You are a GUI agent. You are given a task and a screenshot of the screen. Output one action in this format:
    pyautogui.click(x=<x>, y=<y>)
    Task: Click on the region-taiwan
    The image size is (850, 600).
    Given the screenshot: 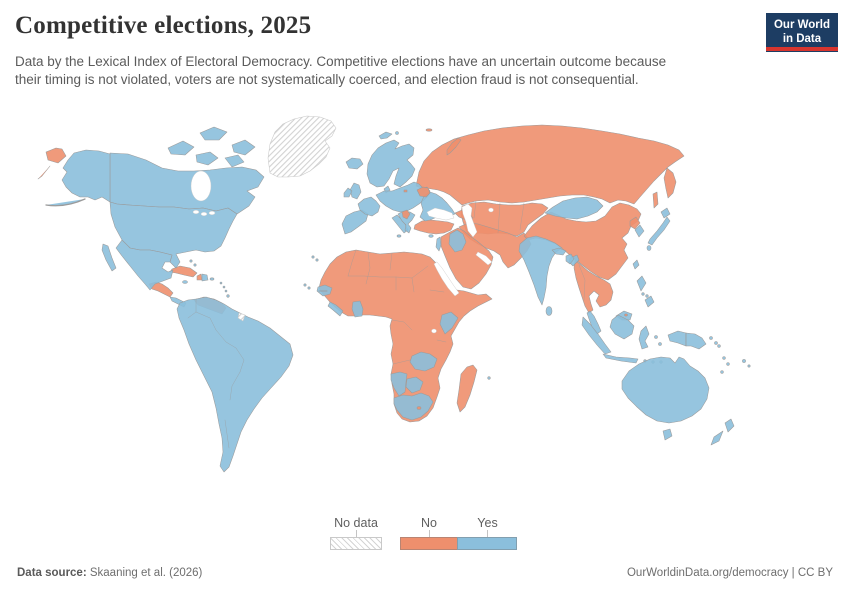 What is the action you would take?
    pyautogui.click(x=636, y=264)
    